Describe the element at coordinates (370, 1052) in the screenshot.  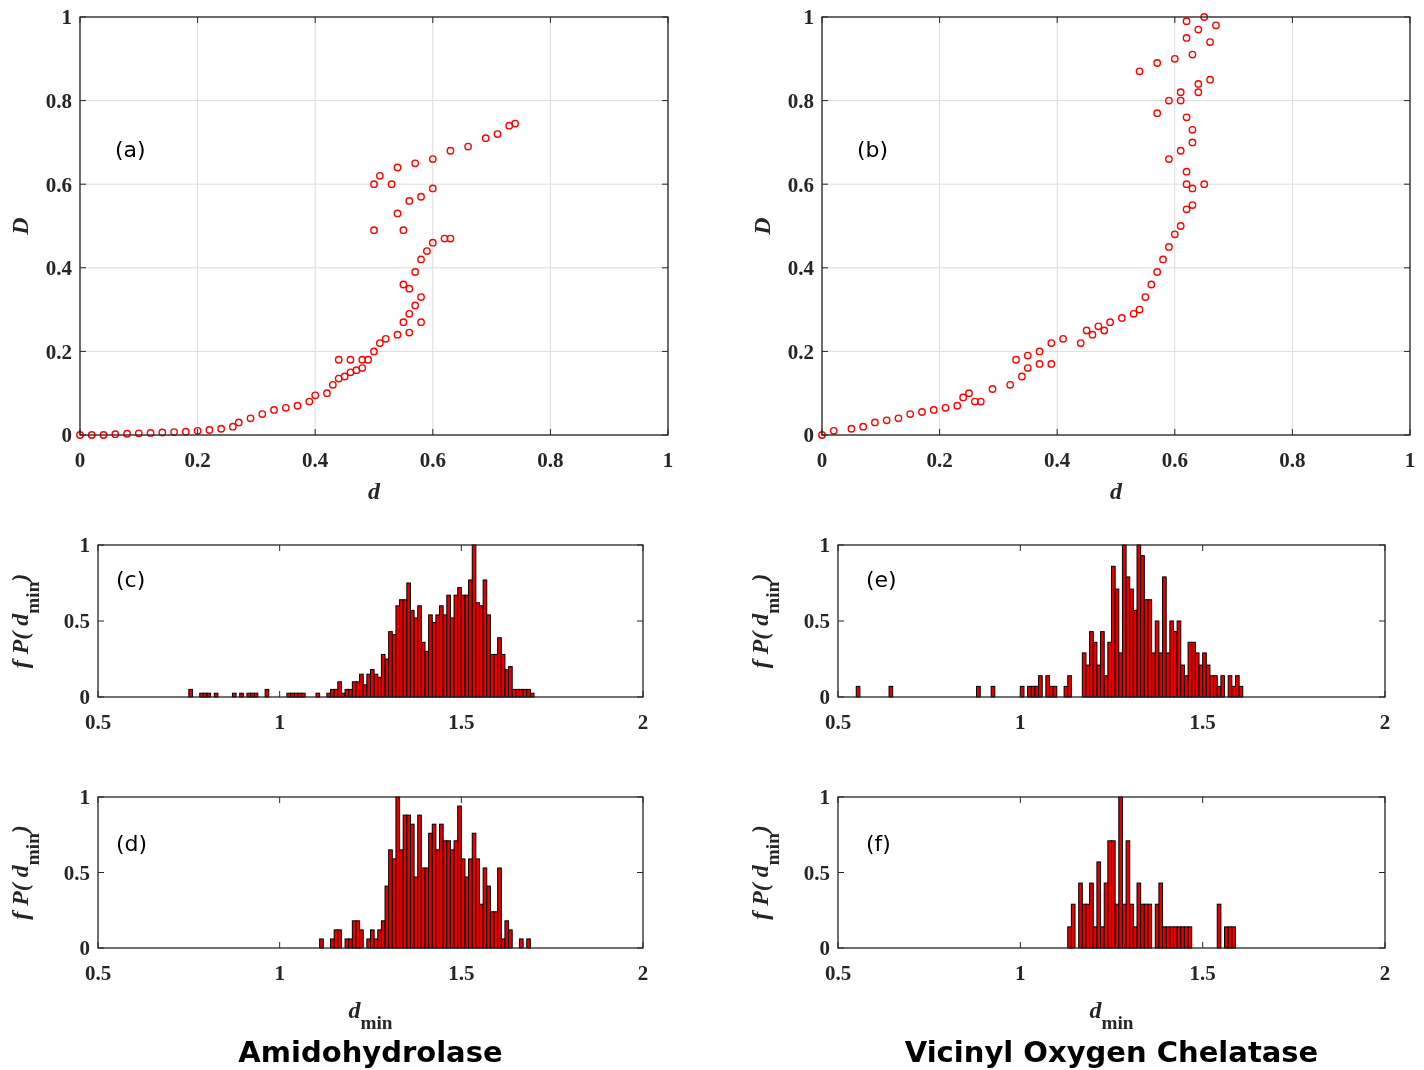
I see `text: Amidohydrolase` at that location.